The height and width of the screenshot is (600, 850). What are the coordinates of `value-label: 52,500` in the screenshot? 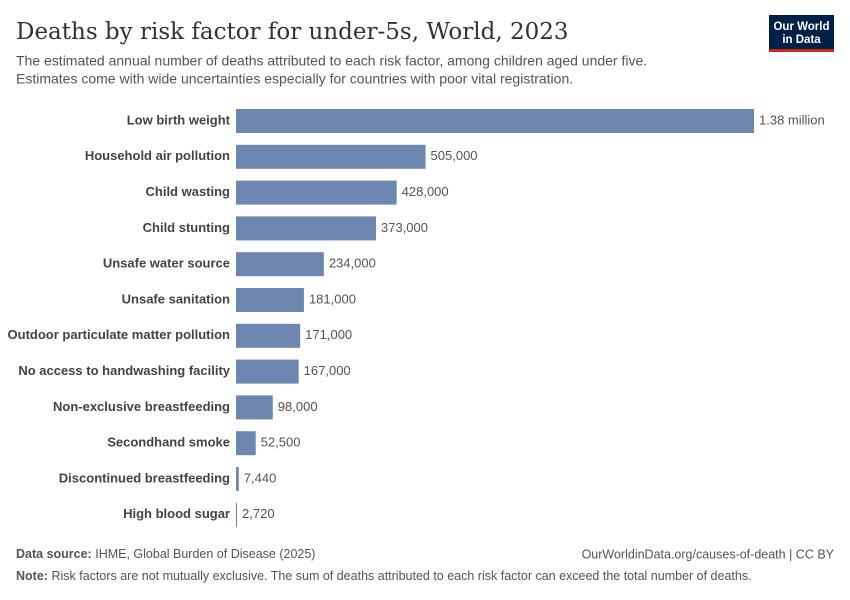 It's located at (281, 442).